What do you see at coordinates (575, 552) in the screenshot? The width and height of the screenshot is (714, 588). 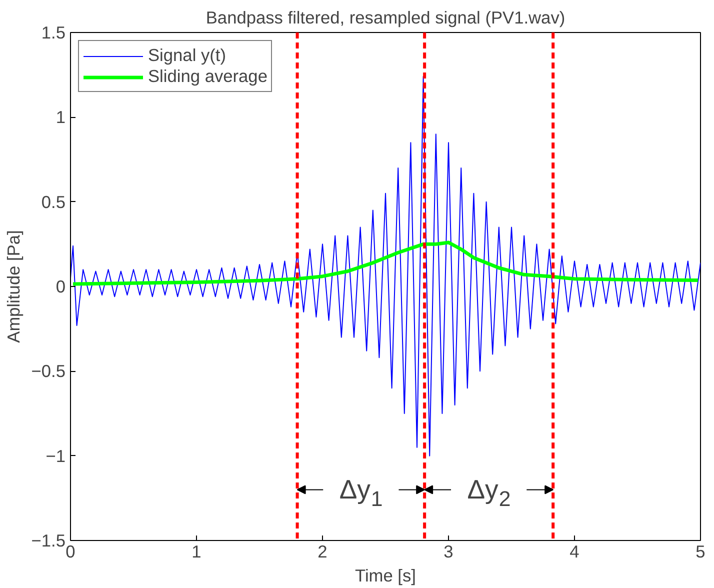 I see `x-tick-label: 4` at bounding box center [575, 552].